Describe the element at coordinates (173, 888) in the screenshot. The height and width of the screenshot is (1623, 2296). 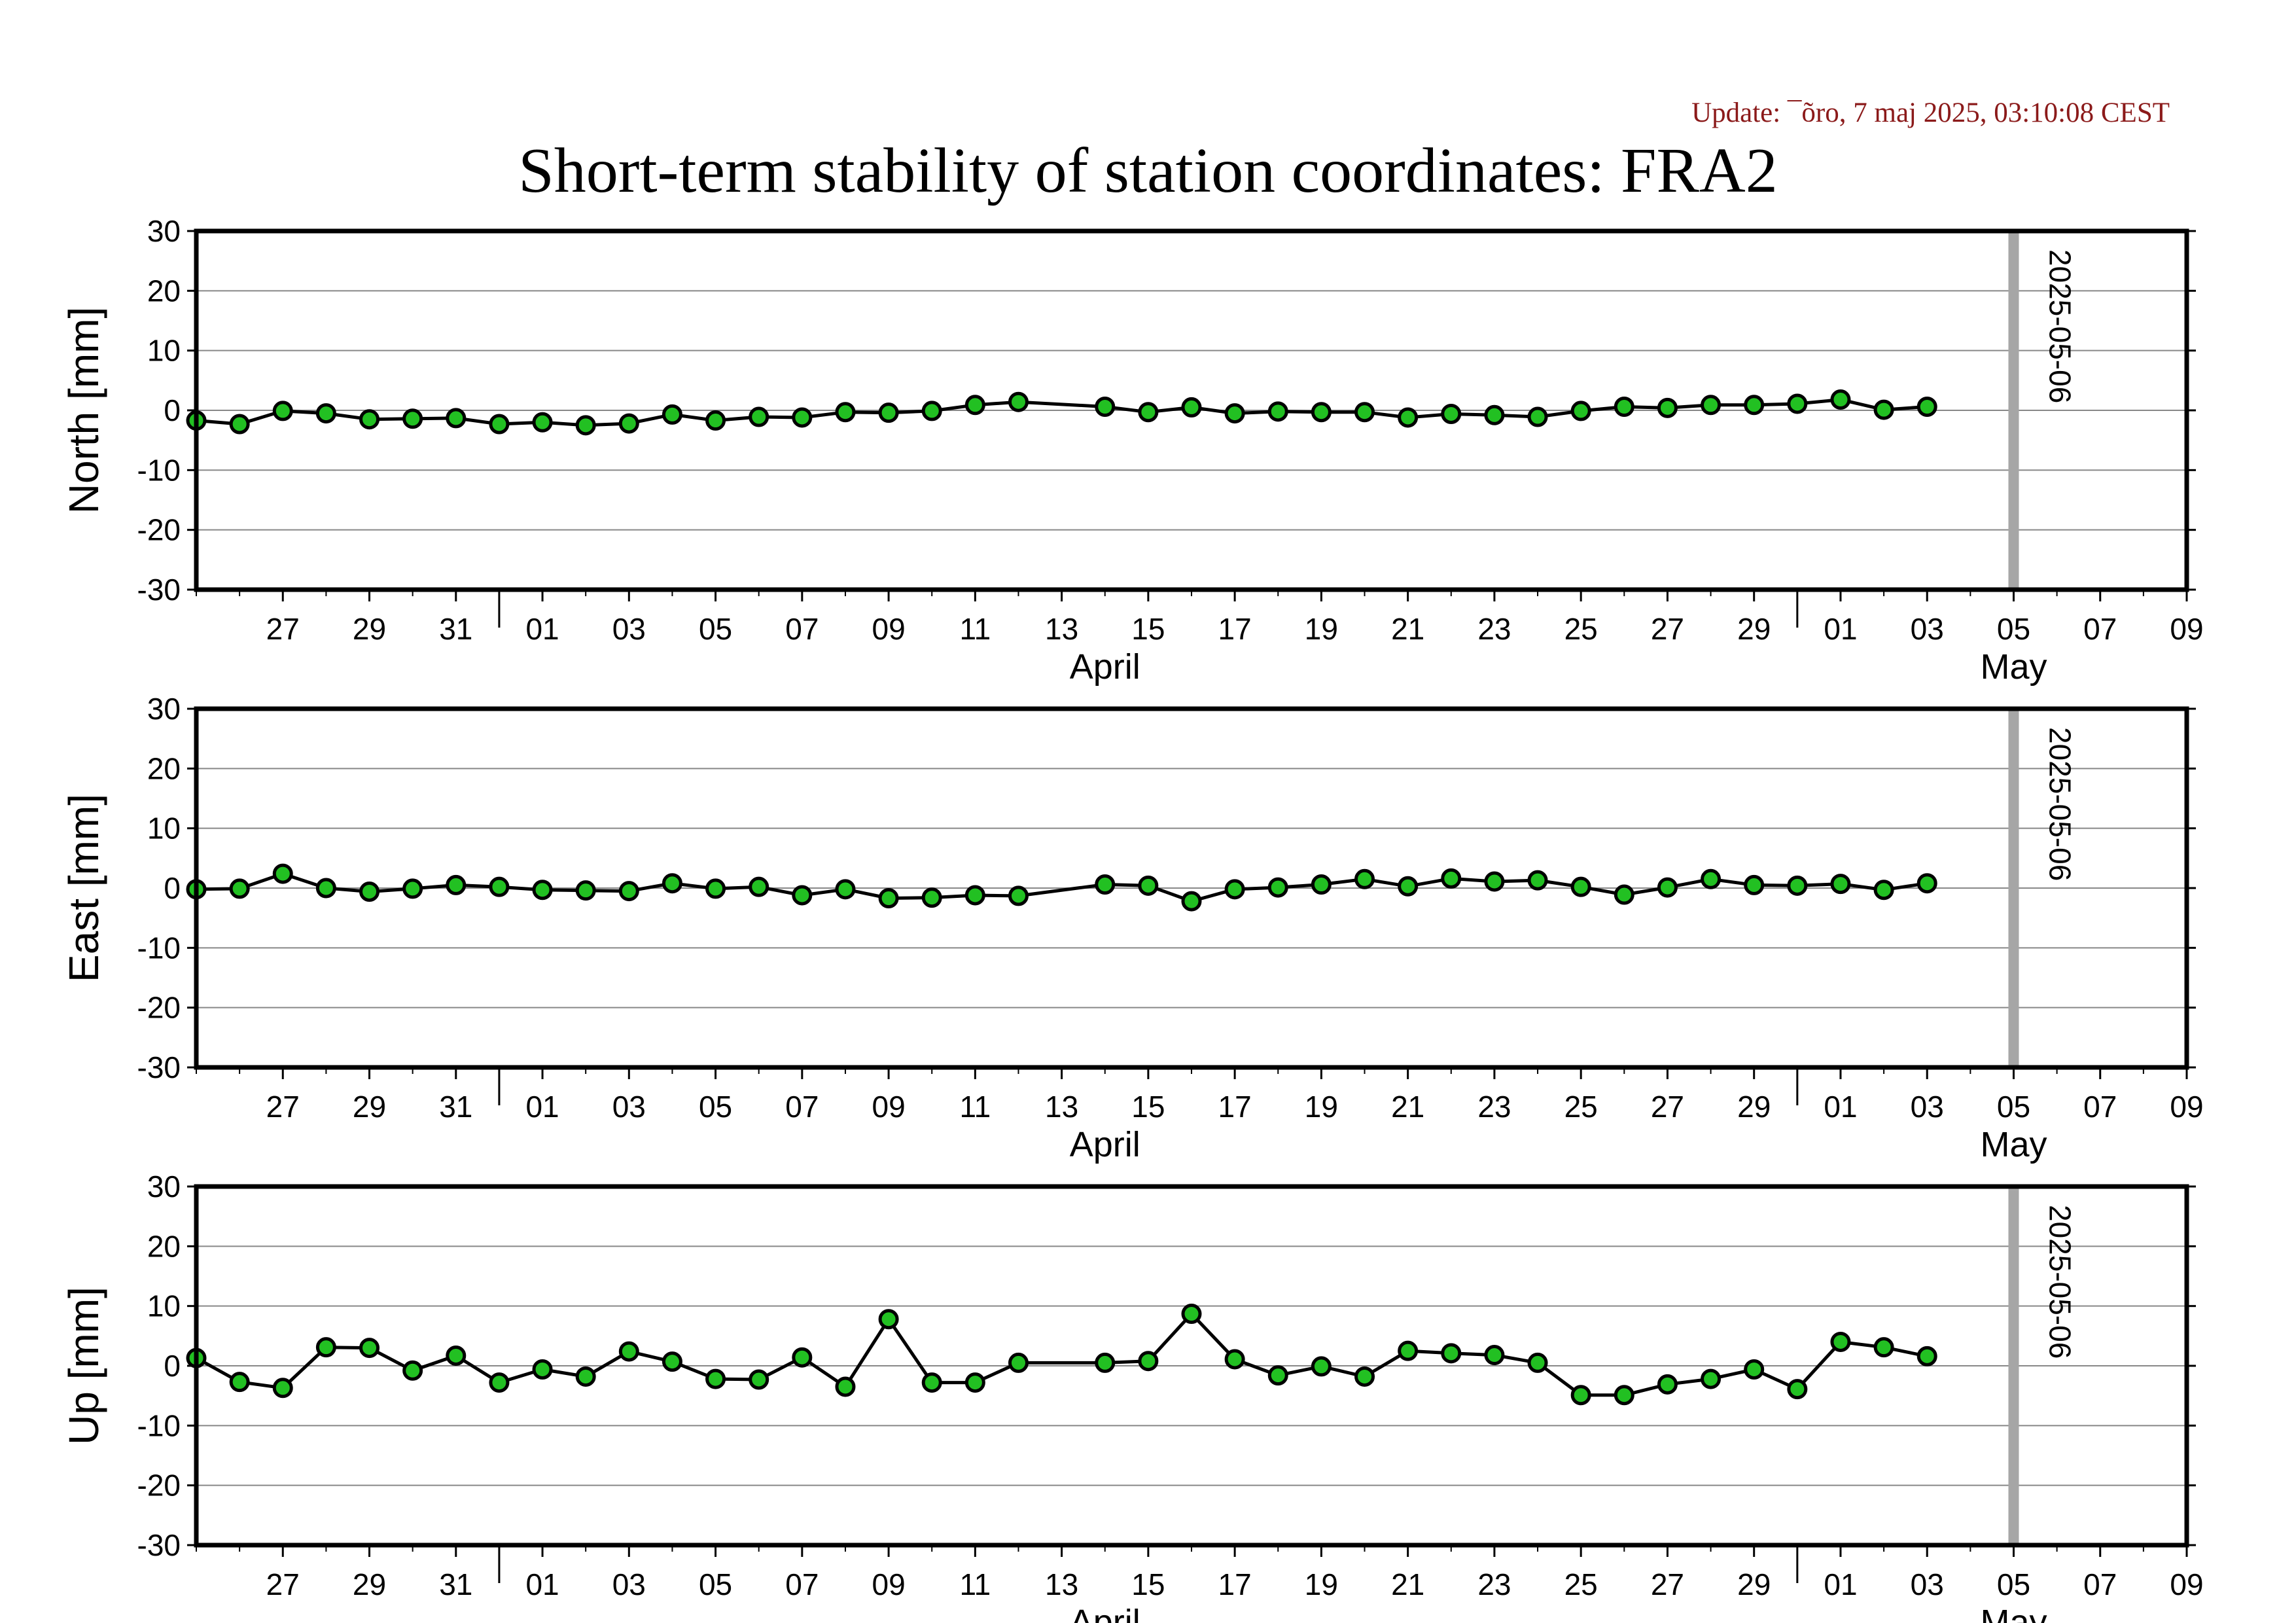
I see `y-tick-label: 0` at that location.